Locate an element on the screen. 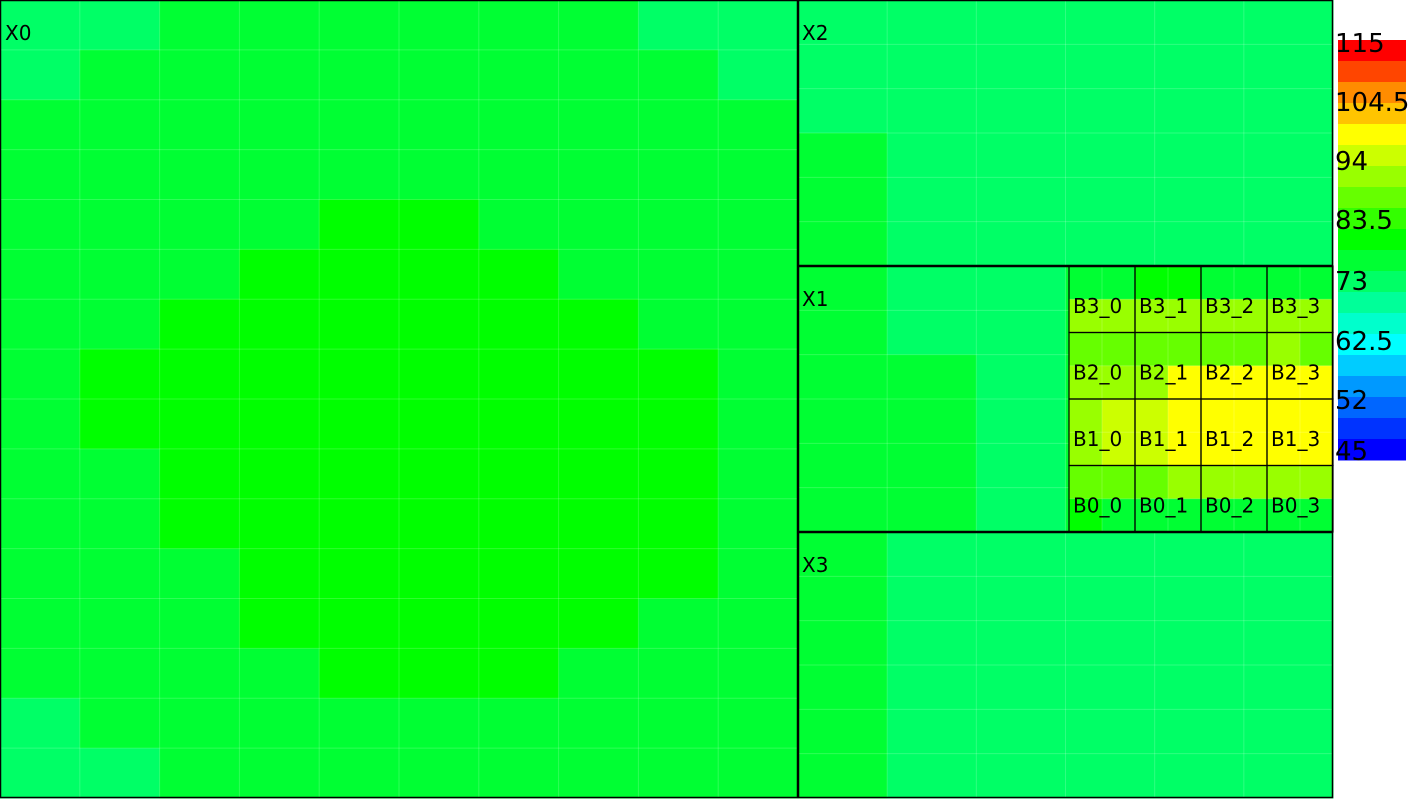  sub-block-label-b1_2: B1_2 is located at coordinates (1229, 439).